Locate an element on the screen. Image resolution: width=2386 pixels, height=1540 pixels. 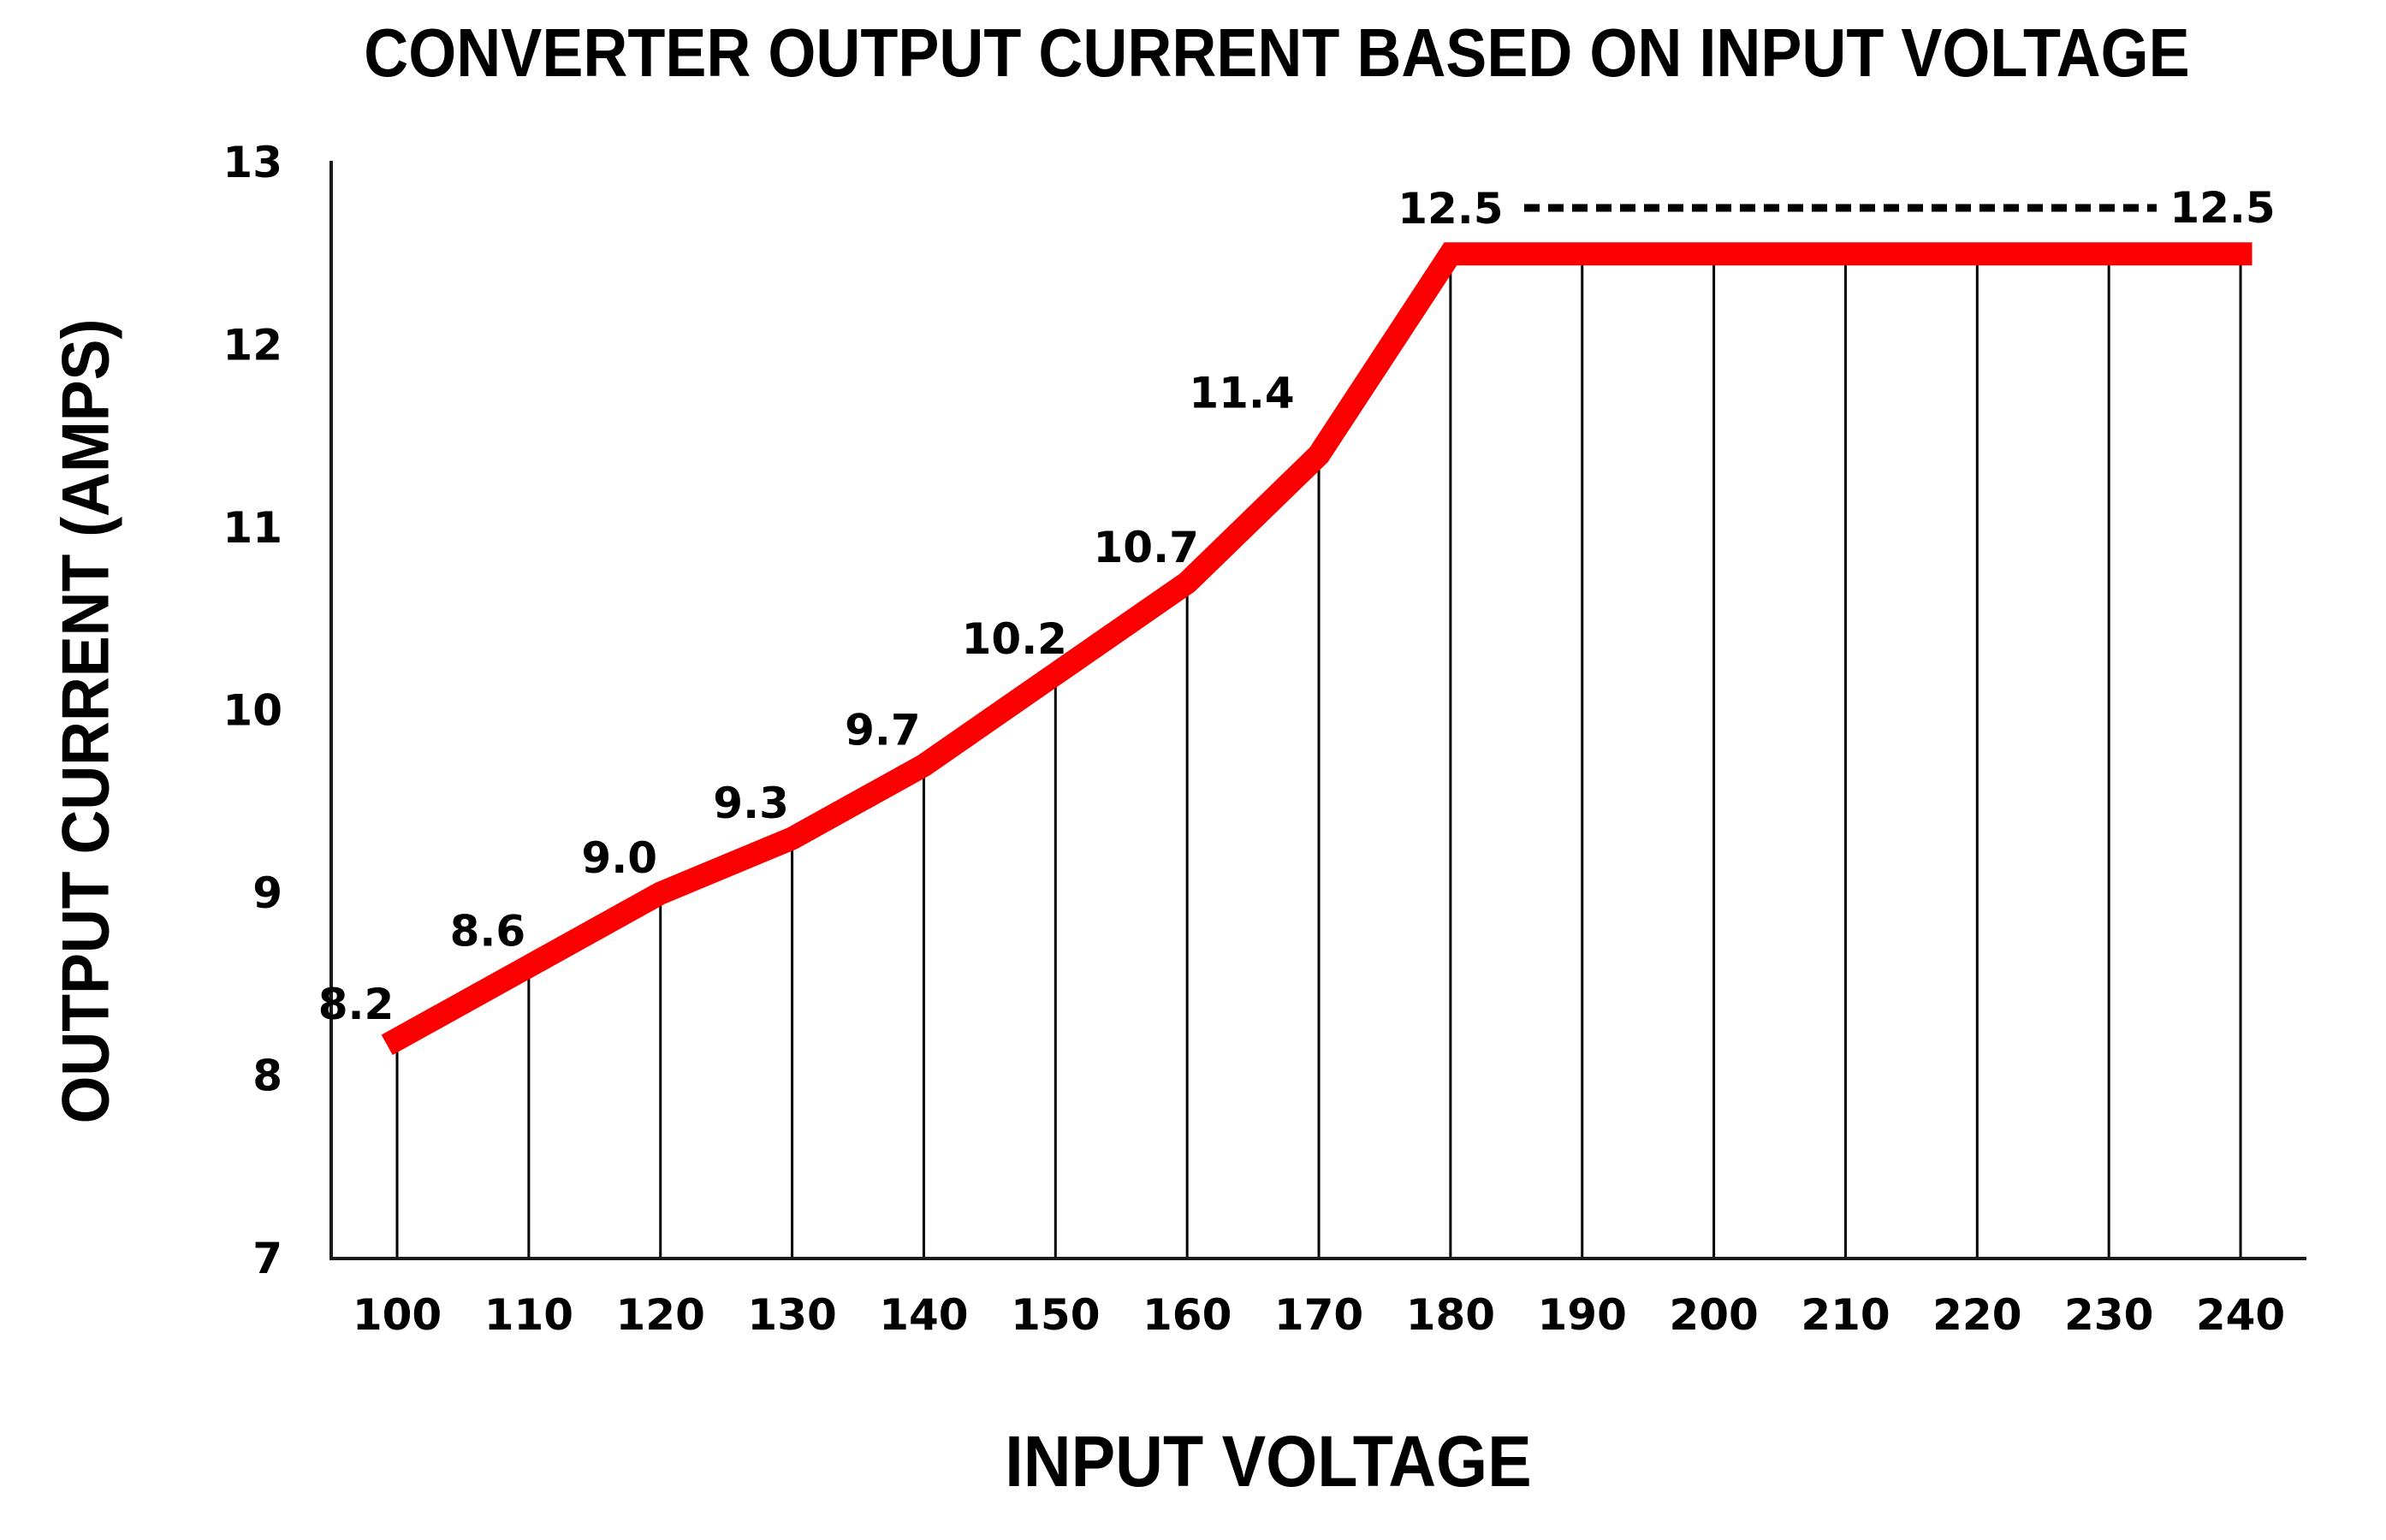
x-tick-label: 240 is located at coordinates (2240, 1315).